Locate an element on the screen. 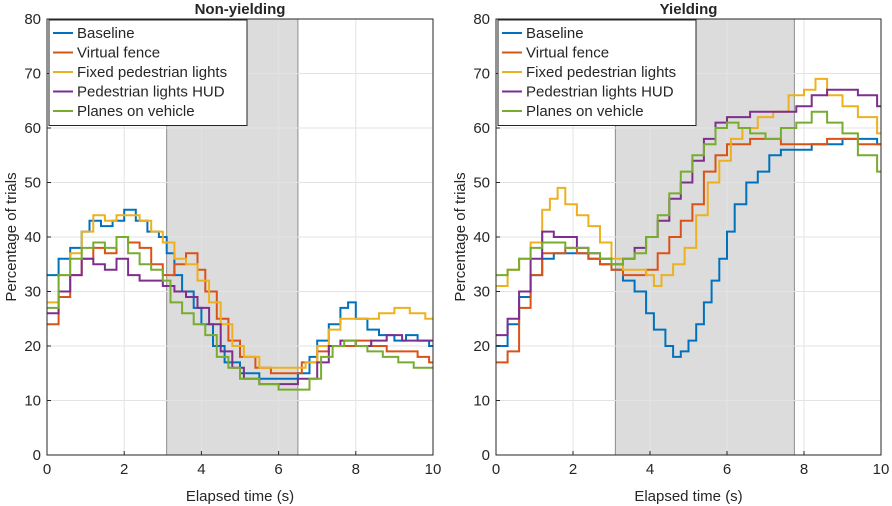 The width and height of the screenshot is (892, 506). series-line-baseline is located at coordinates (240, 294).